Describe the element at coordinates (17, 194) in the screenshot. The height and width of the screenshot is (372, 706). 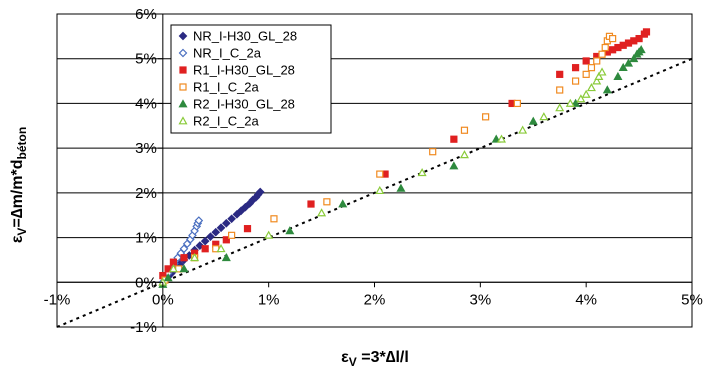
I see `y-axis-title-mid: =∆m/m*d` at that location.